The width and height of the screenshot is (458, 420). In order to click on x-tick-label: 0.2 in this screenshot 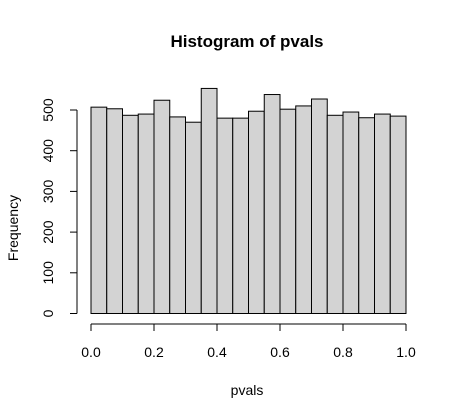, I will do `click(154, 352)`.